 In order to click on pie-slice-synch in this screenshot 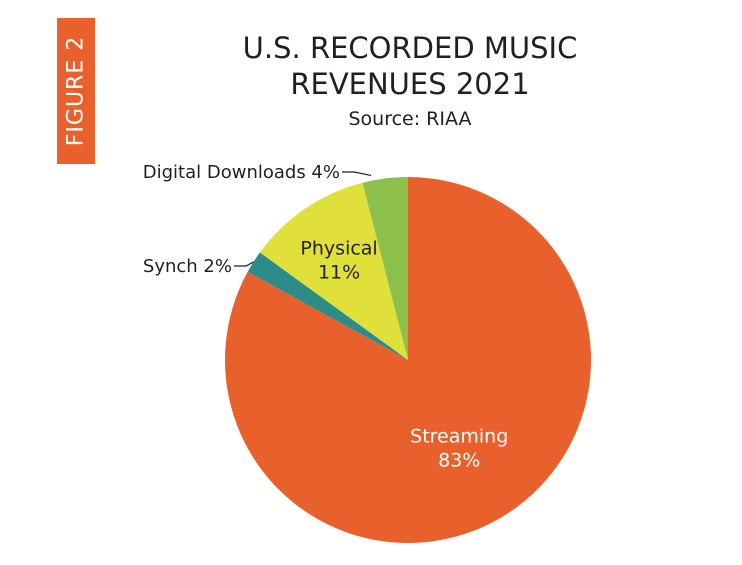, I will do `click(327, 306)`.